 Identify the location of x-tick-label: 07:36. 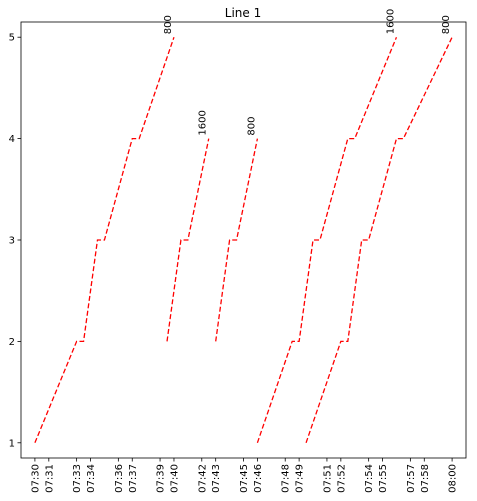
(119, 478).